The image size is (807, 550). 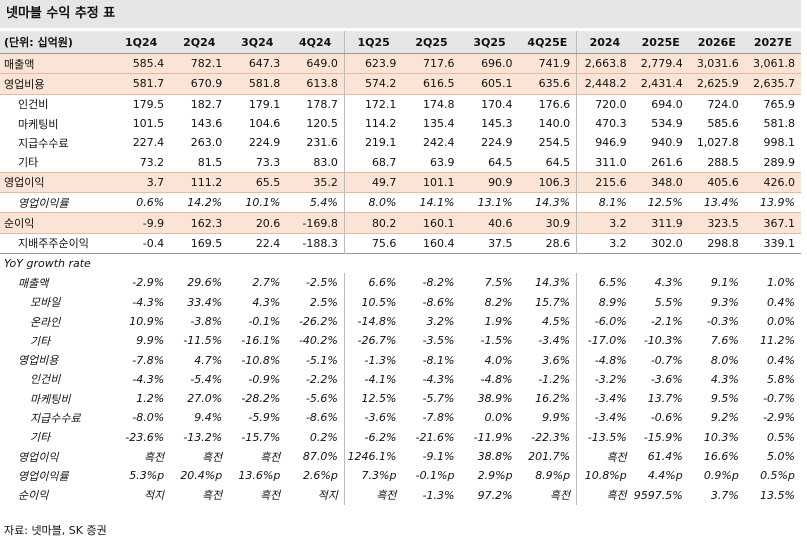 What do you see at coordinates (257, 84) in the screenshot?
I see `cell: 581.8` at bounding box center [257, 84].